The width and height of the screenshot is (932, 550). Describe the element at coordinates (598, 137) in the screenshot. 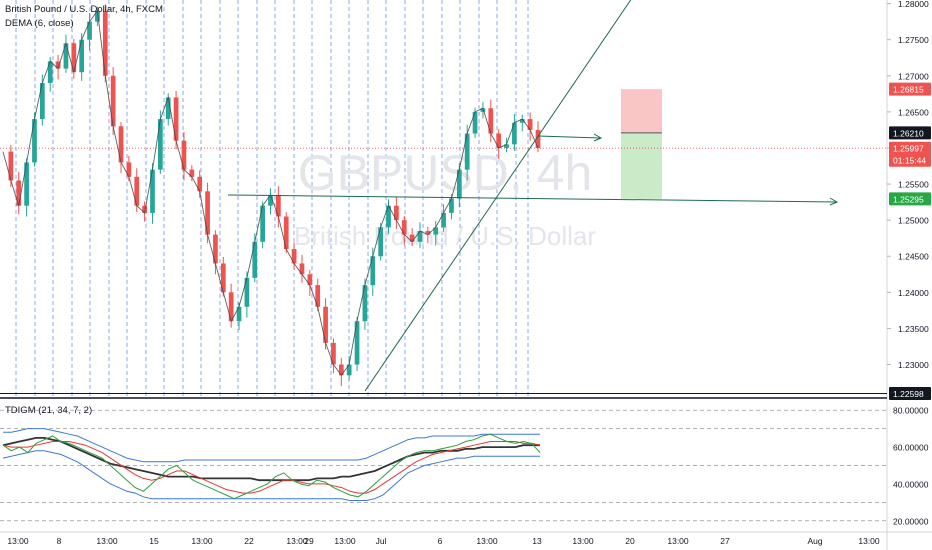

I see `projection-arrow` at that location.